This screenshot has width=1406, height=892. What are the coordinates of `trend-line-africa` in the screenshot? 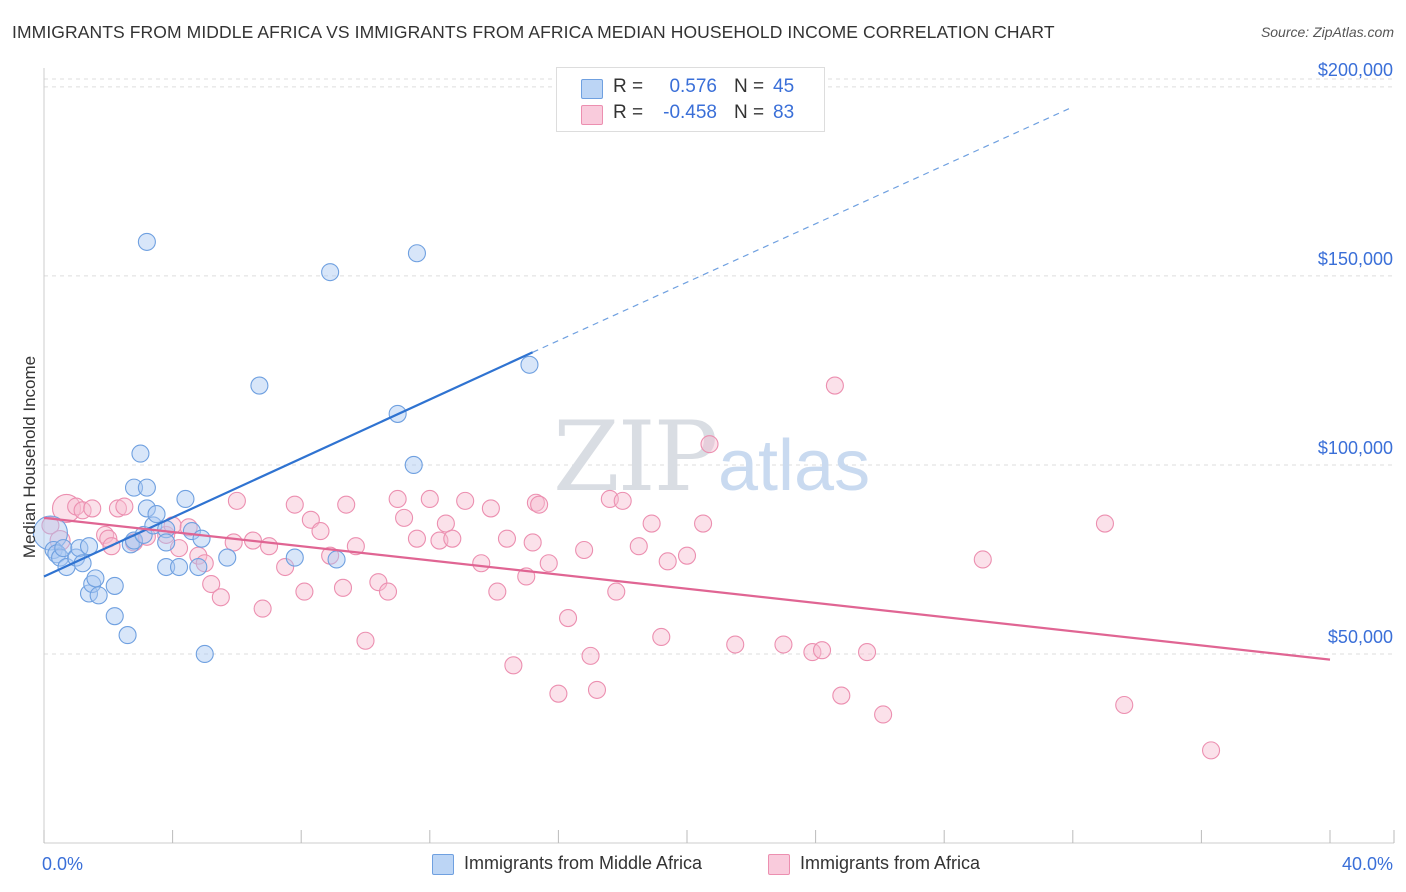 It's located at (687, 588).